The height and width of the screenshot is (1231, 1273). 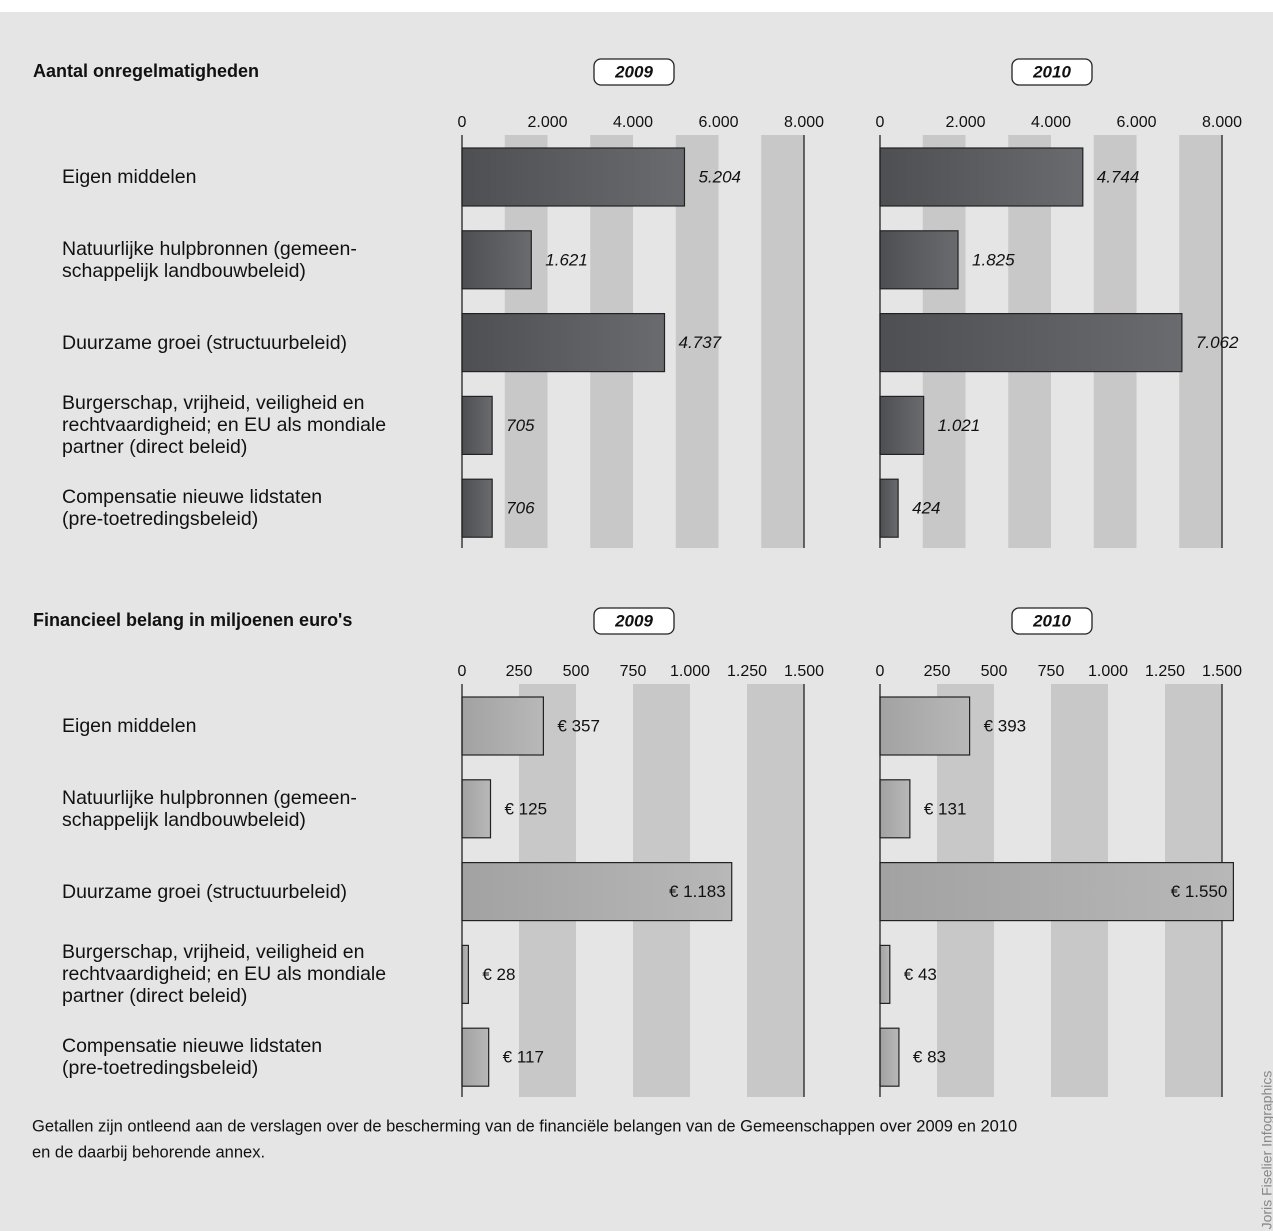 What do you see at coordinates (566, 259) in the screenshot?
I see `value-label: 1.621` at bounding box center [566, 259].